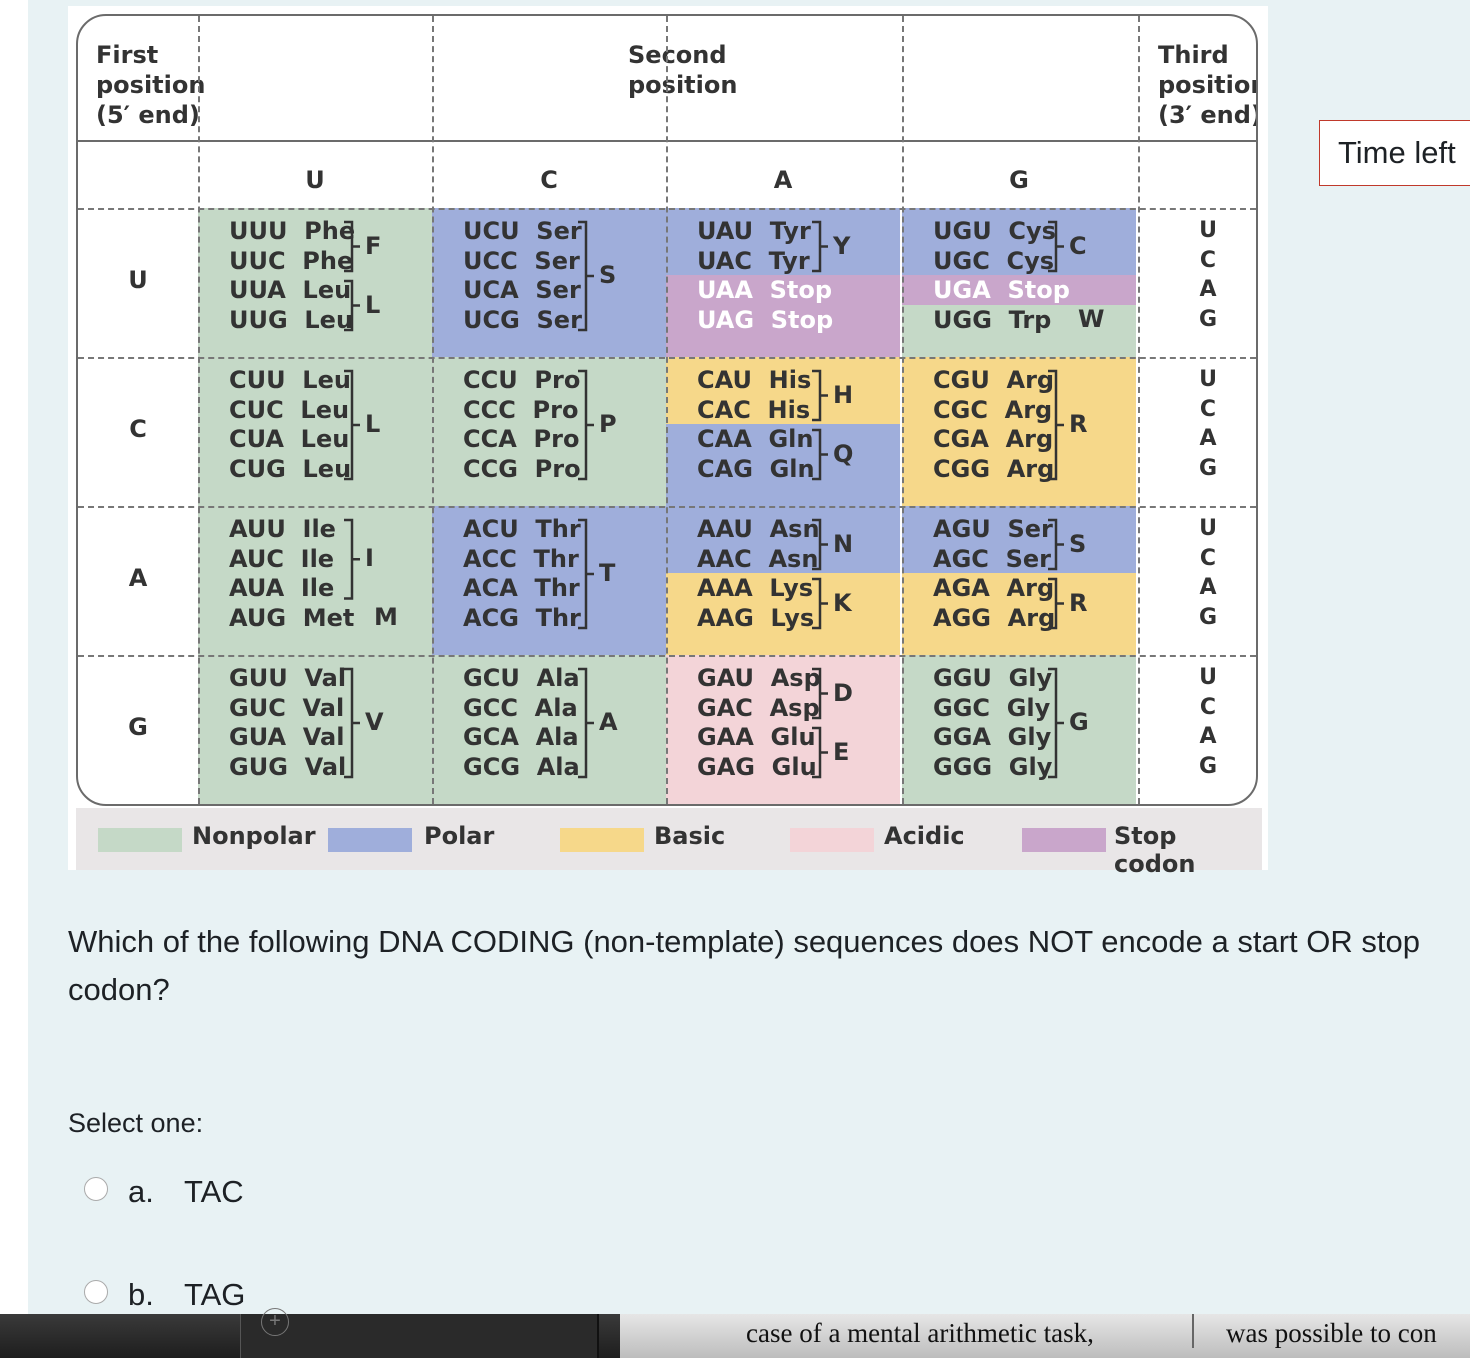 Image resolution: width=1470 pixels, height=1358 pixels. Describe the element at coordinates (753, 260) in the screenshot. I see `codon-entry: UAC Tyr` at that location.